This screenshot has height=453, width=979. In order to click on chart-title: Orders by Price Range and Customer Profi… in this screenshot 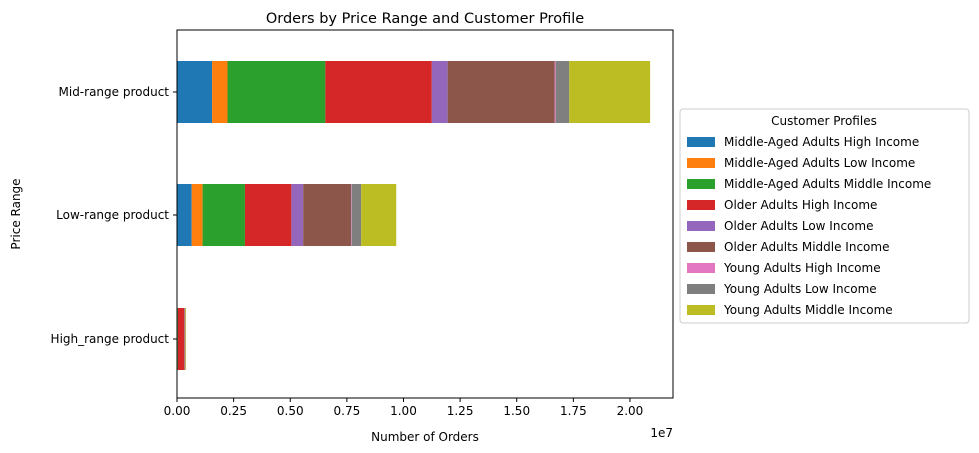, I will do `click(425, 19)`.